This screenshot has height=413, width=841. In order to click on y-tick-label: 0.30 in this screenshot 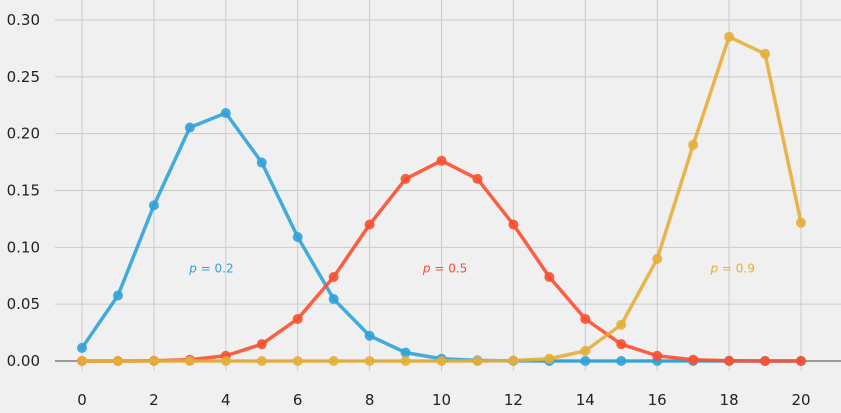, I will do `click(23, 20)`.